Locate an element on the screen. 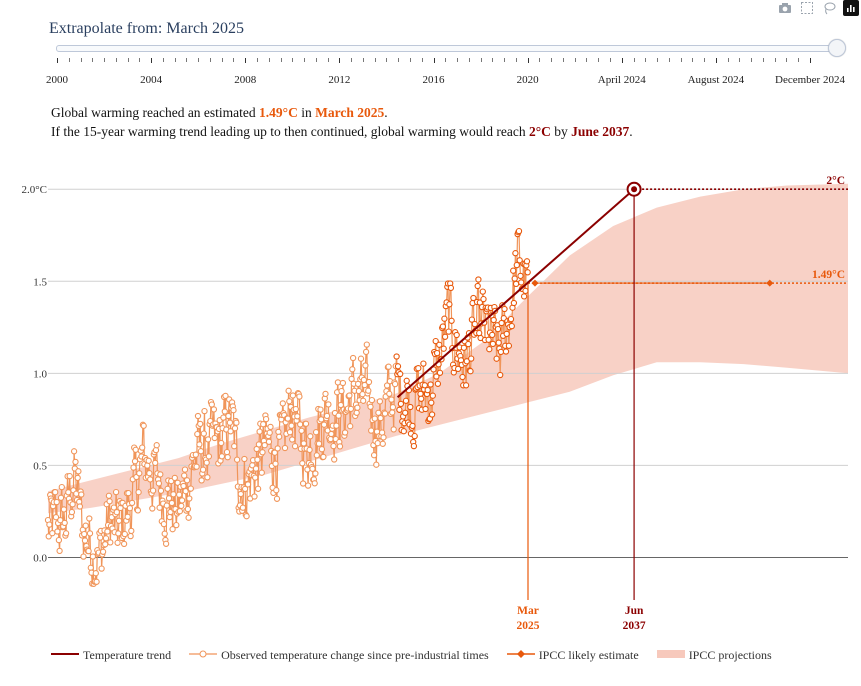 The image size is (861, 686). slider-handle is located at coordinates (837, 48).